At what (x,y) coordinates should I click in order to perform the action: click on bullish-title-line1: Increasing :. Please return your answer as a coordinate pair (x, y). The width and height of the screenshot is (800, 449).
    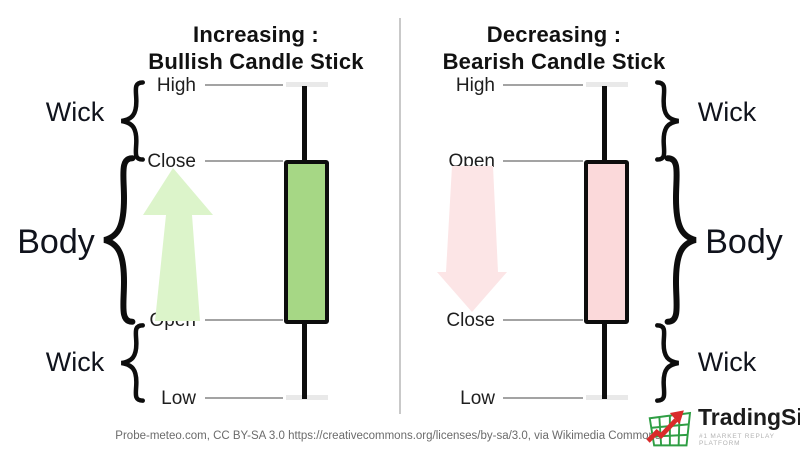
    Looking at the image, I should click on (256, 34).